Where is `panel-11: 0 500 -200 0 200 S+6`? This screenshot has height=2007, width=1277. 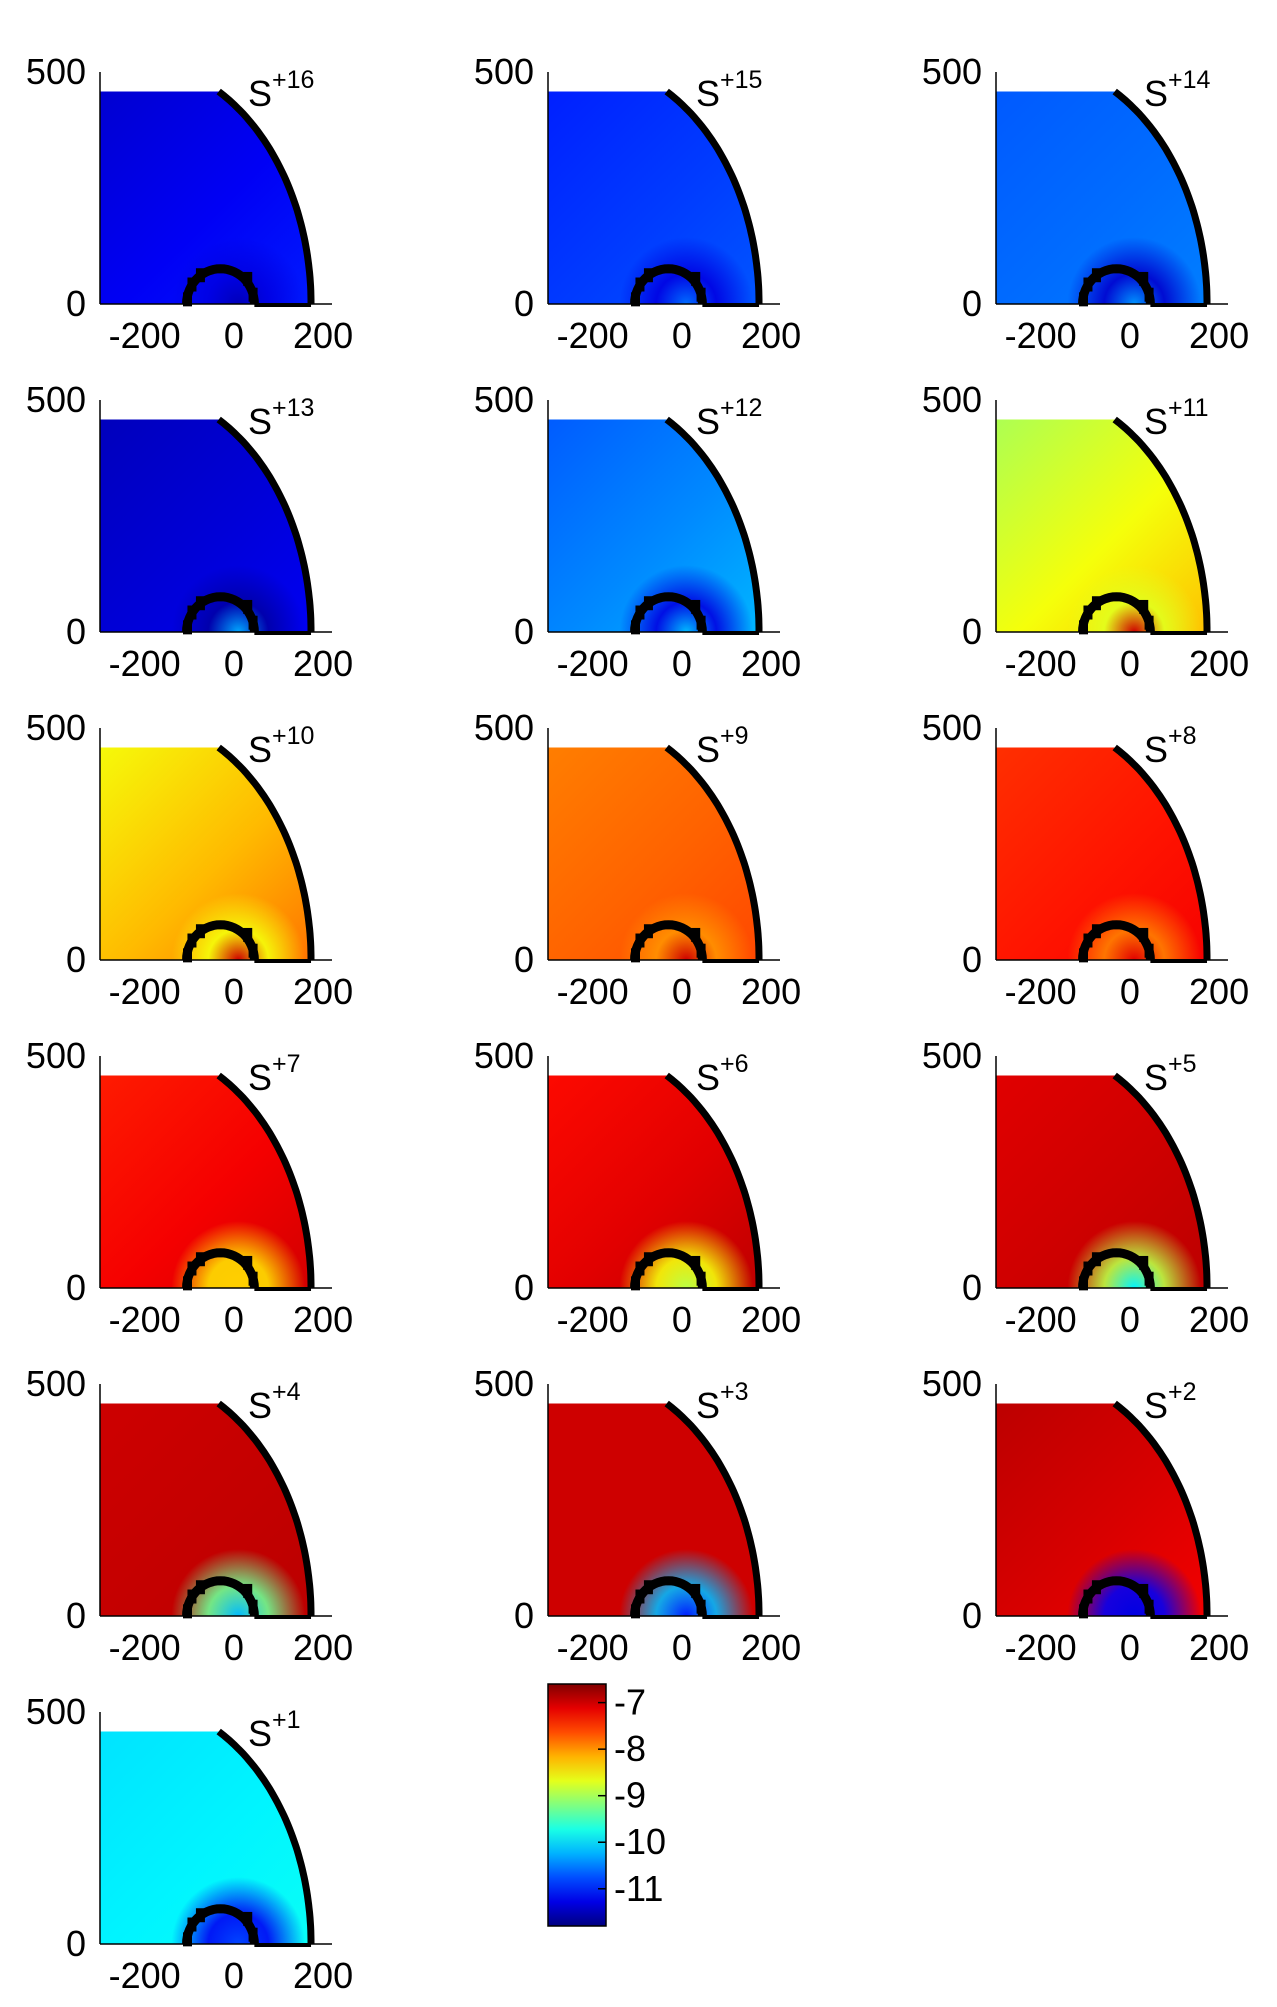 panel-11: 0 500 -200 0 200 S+6 is located at coordinates (637, 1187).